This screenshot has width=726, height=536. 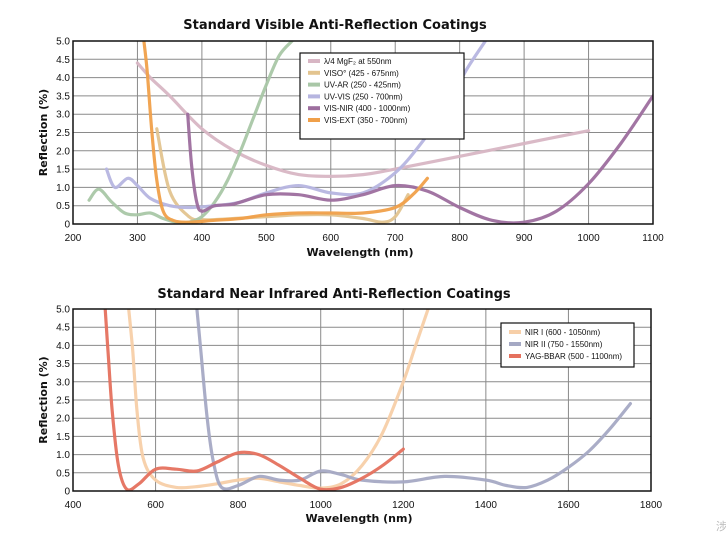 I want to click on legend-entry: YAG-BBAR (500 - 1100nm), so click(x=573, y=356).